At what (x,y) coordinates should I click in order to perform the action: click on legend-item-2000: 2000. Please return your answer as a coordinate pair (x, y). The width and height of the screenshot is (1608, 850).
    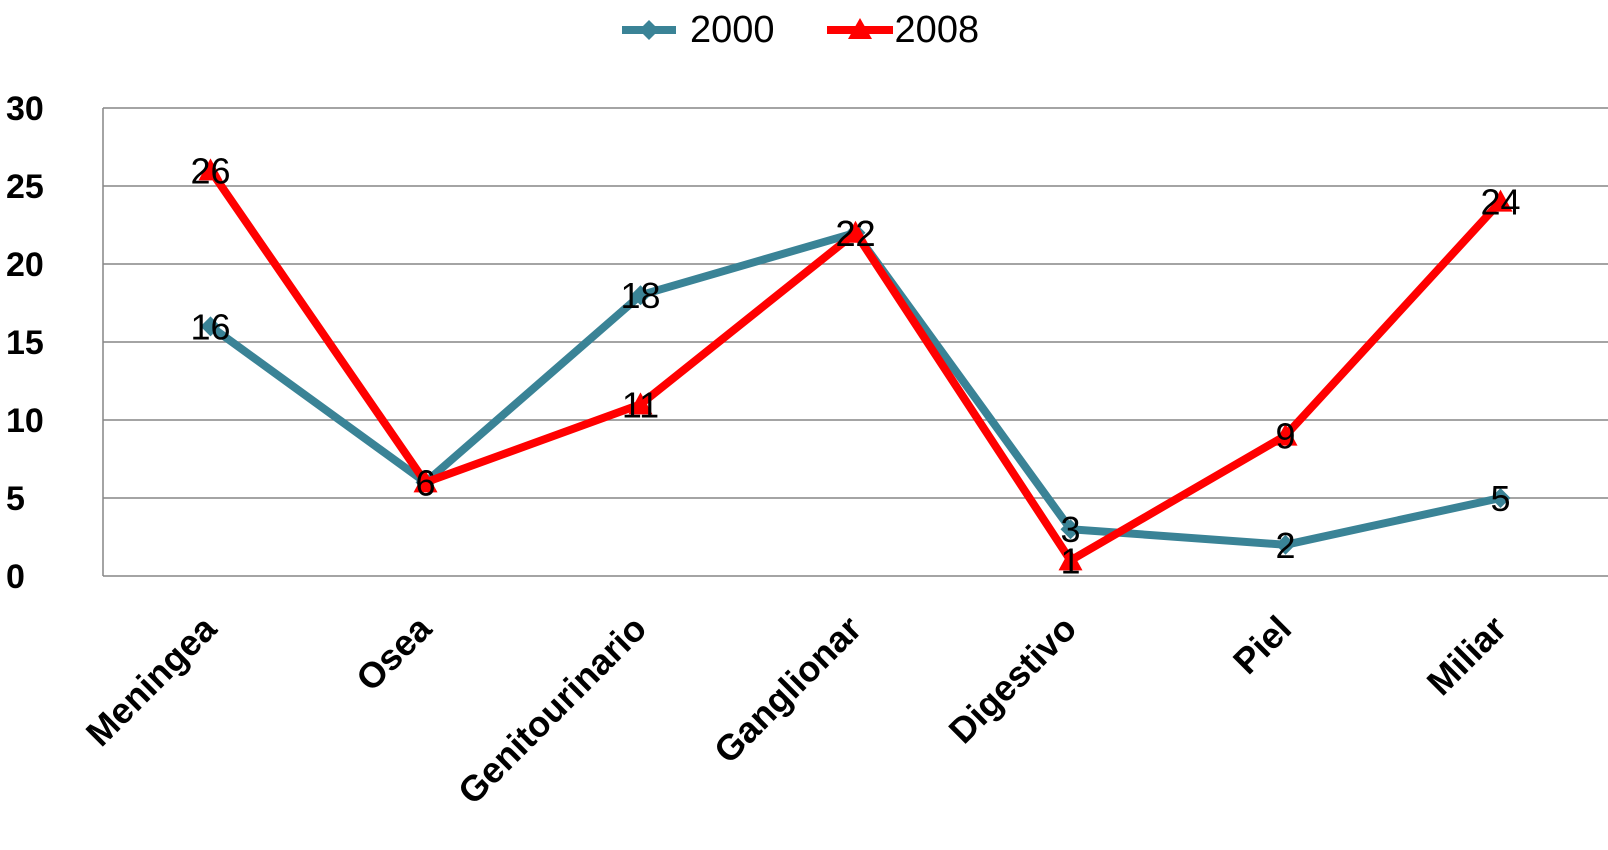
    Looking at the image, I should click on (697, 30).